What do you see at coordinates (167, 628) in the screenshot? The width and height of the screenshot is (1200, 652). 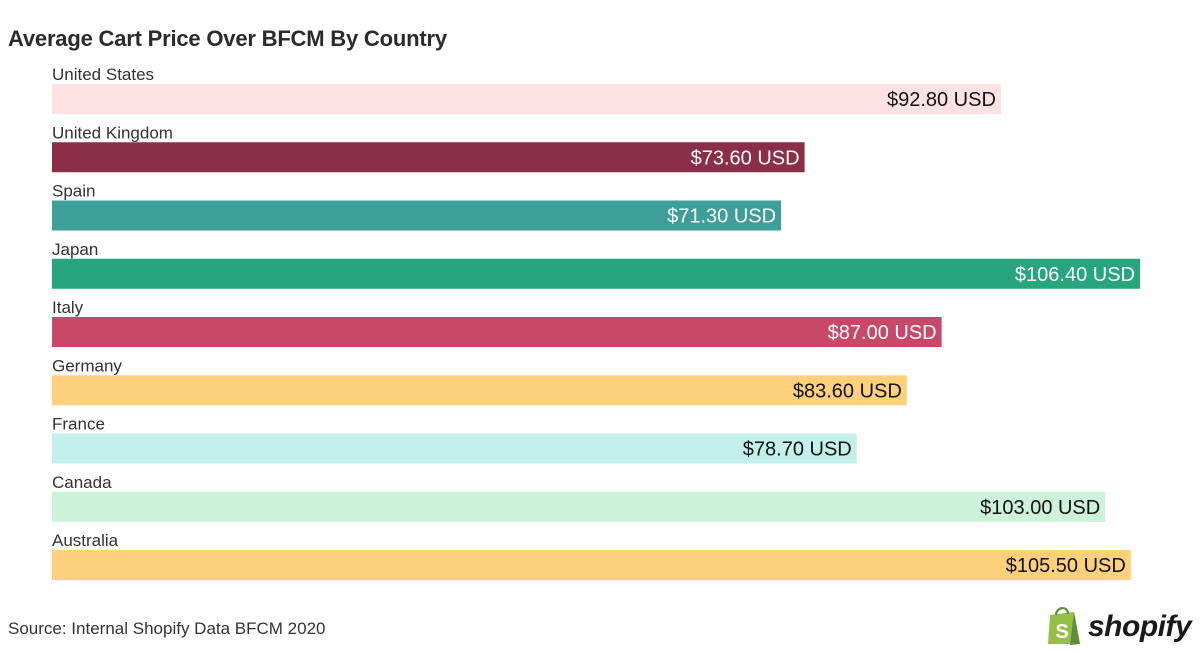 I see `source-note: Source: Internal Shopify Data BFCM 2020` at bounding box center [167, 628].